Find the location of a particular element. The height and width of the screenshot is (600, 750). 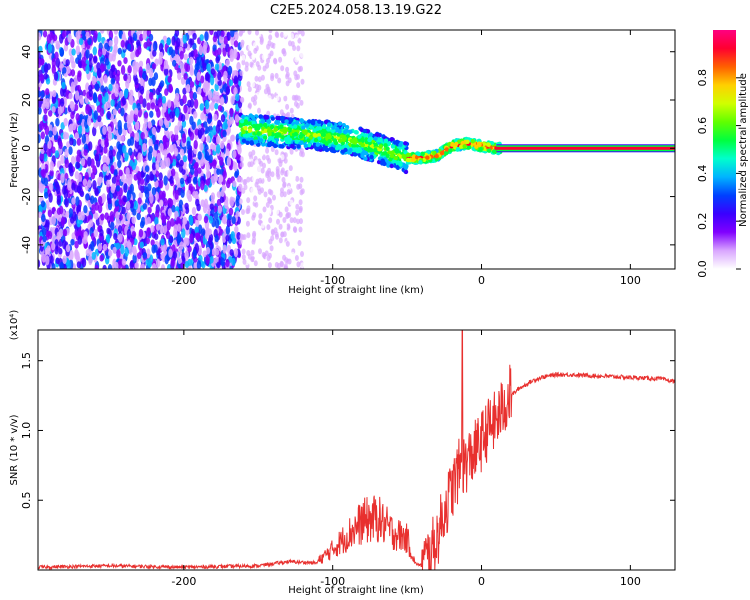

chart-title: C2E5.2024.058.13.19.G22 is located at coordinates (356, 10).